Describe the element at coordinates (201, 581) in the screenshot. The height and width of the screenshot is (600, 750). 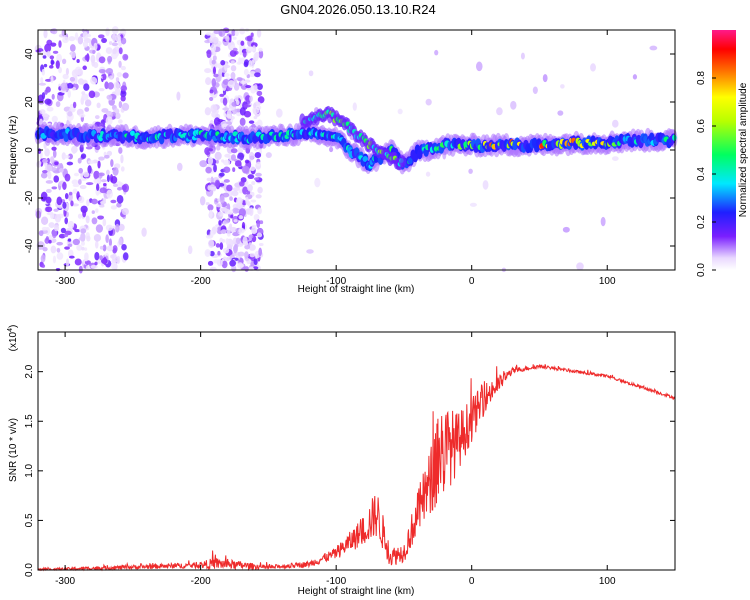
I see `snr-x-tick-label: -200` at that location.